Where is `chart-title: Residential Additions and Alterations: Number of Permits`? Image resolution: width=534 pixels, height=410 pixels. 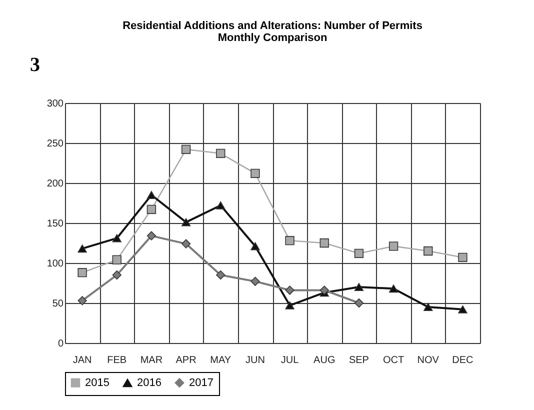 chart-title: Residential Additions and Alterations: Number of Permits is located at coordinates (272, 26).